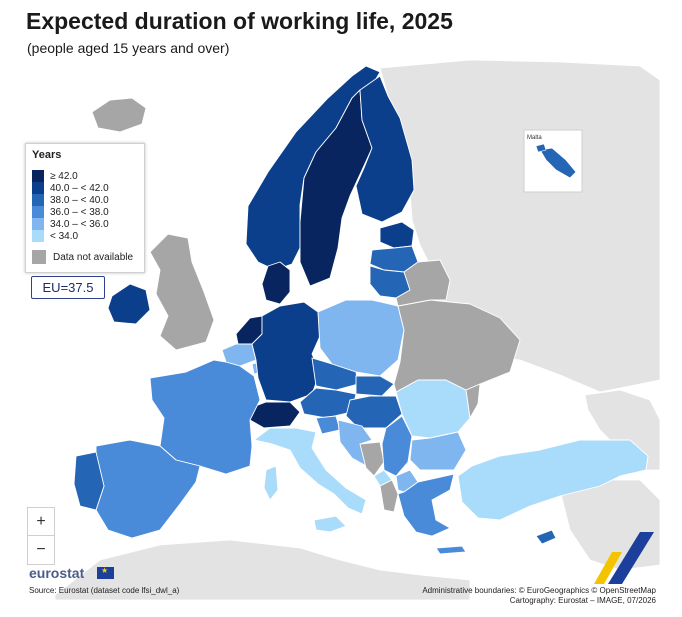 The height and width of the screenshot is (617, 682). I want to click on legend-swatch-na, so click(39, 257).